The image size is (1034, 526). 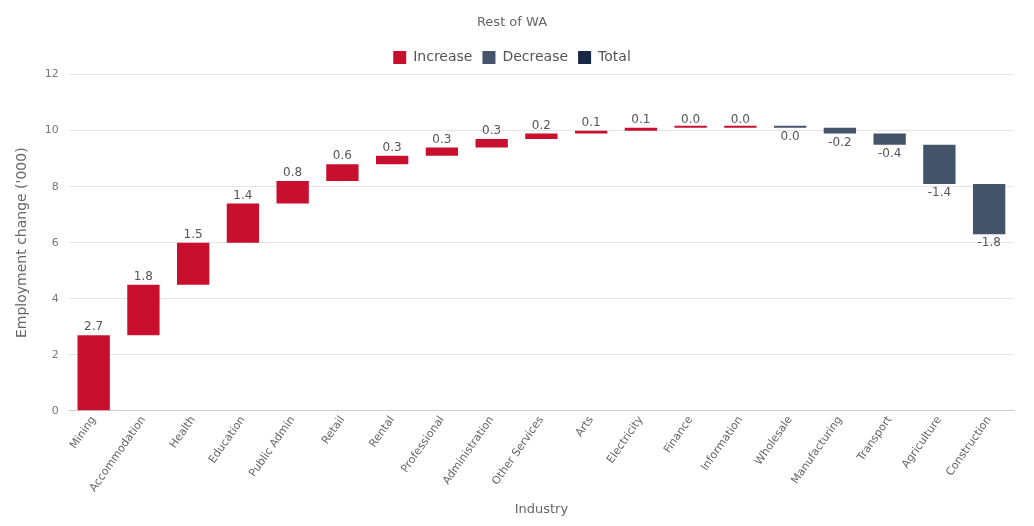 What do you see at coordinates (443, 56) in the screenshot?
I see `legend-label: Increase` at bounding box center [443, 56].